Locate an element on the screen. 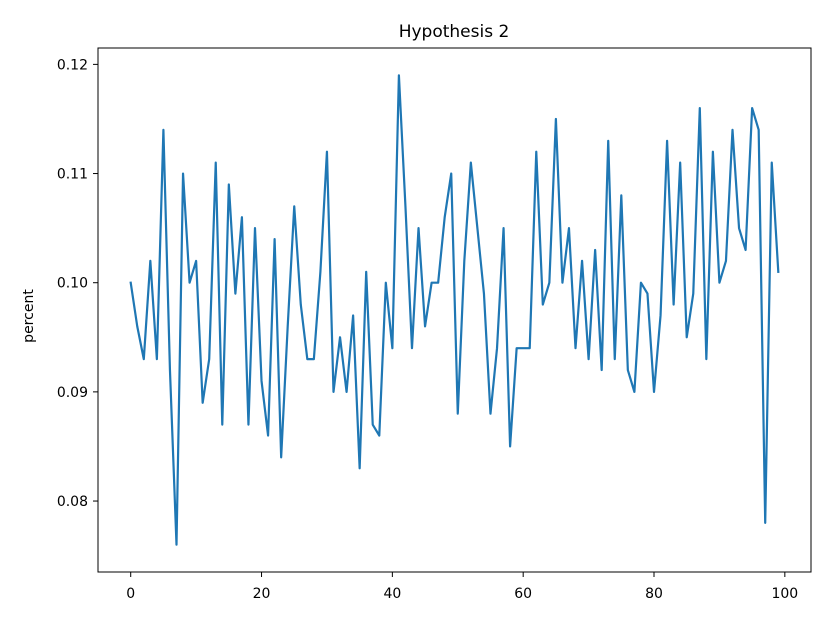 The height and width of the screenshot is (624, 830). x-tick-label: 80 is located at coordinates (654, 594).